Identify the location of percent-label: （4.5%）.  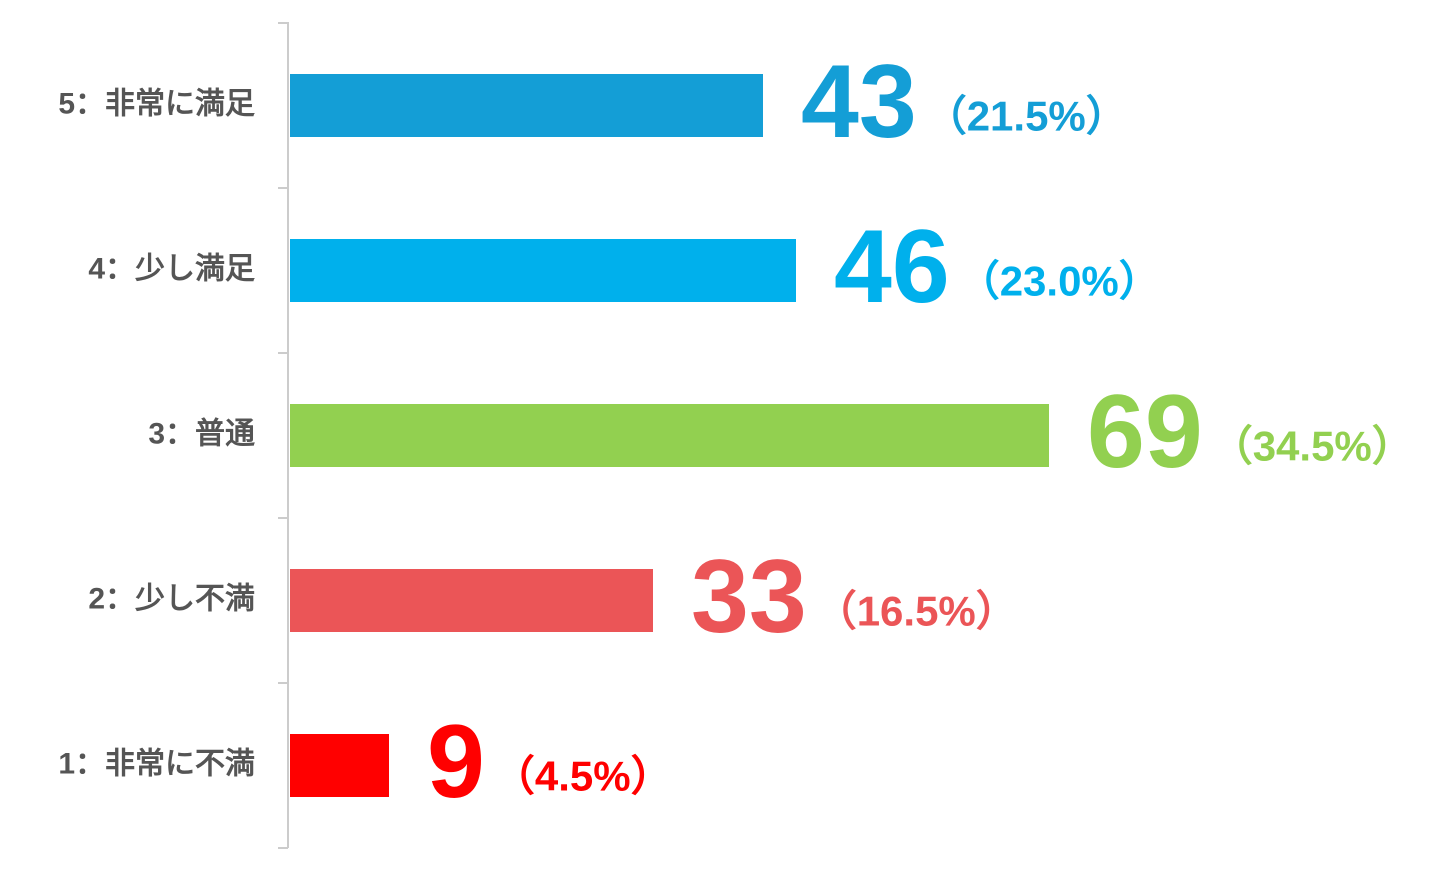
(583, 776).